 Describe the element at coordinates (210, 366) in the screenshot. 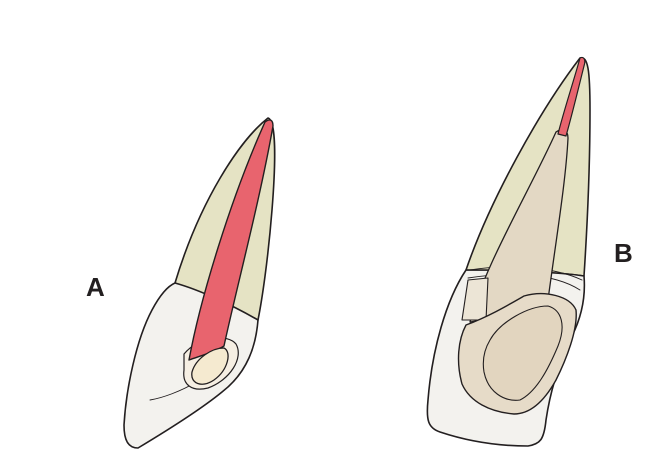

I see `tooth-a-access-cavity` at that location.